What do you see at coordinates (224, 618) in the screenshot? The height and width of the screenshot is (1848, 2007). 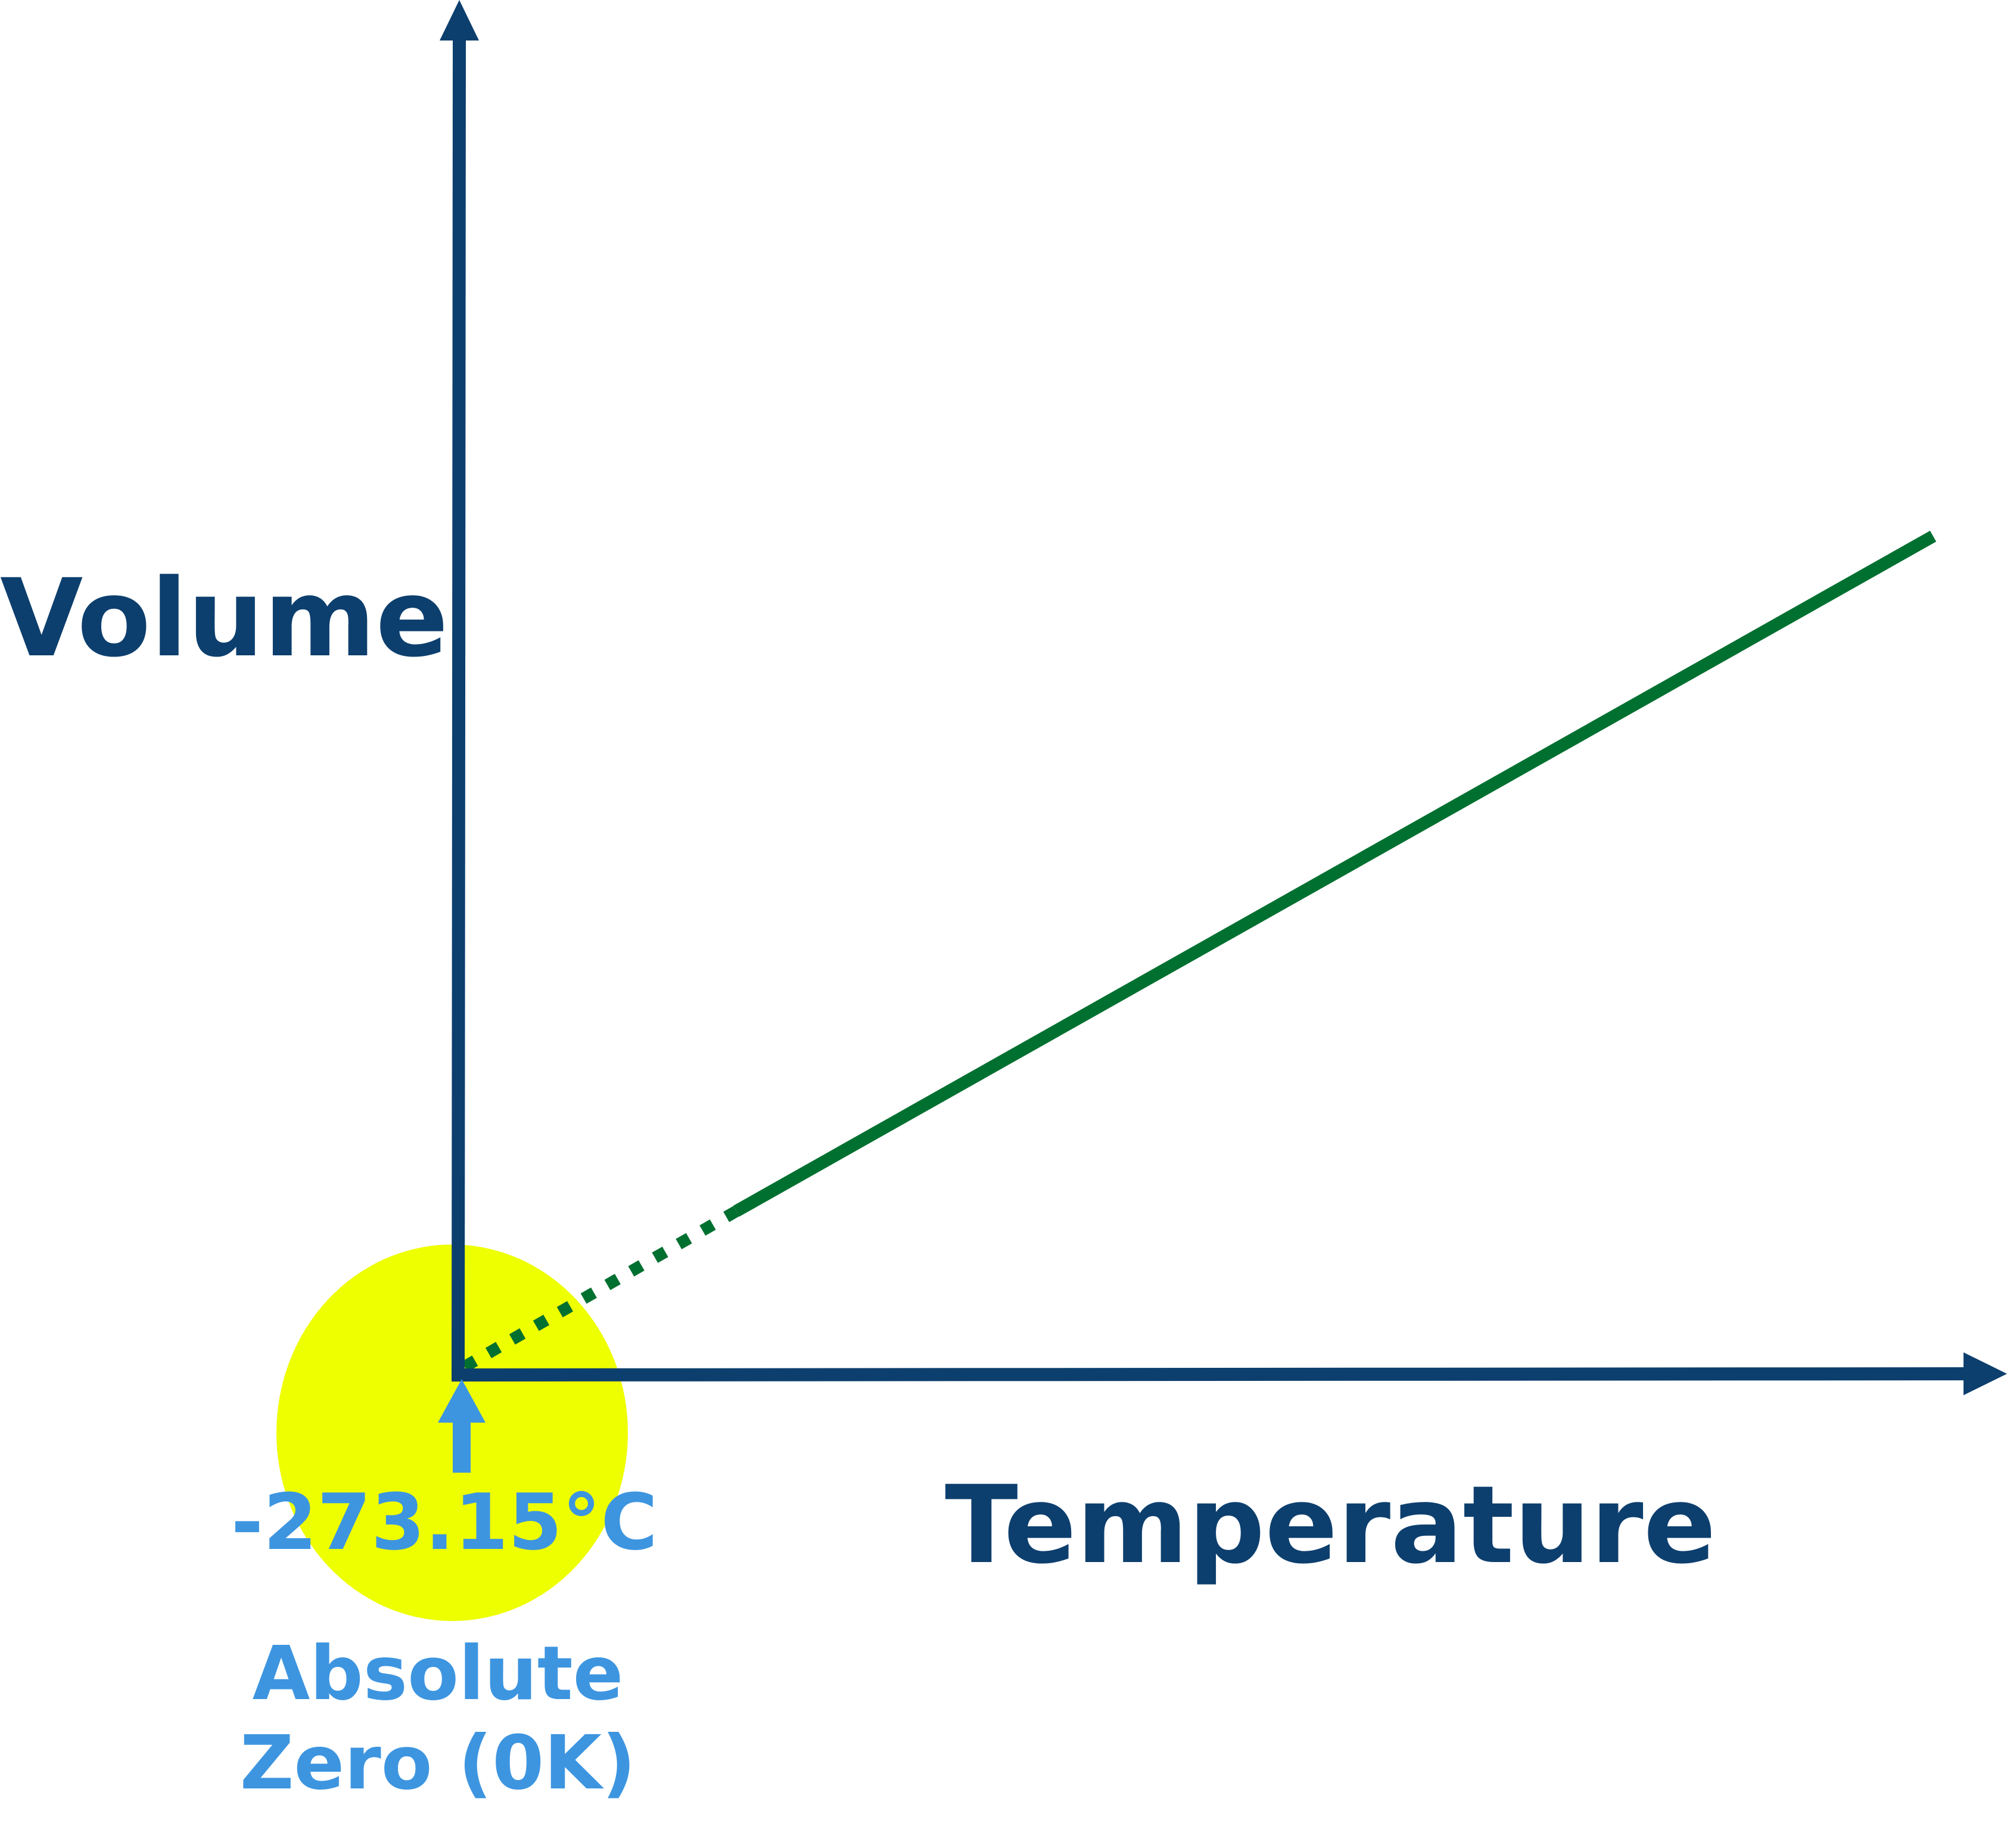 I see `y-axis-label: Volume` at bounding box center [224, 618].